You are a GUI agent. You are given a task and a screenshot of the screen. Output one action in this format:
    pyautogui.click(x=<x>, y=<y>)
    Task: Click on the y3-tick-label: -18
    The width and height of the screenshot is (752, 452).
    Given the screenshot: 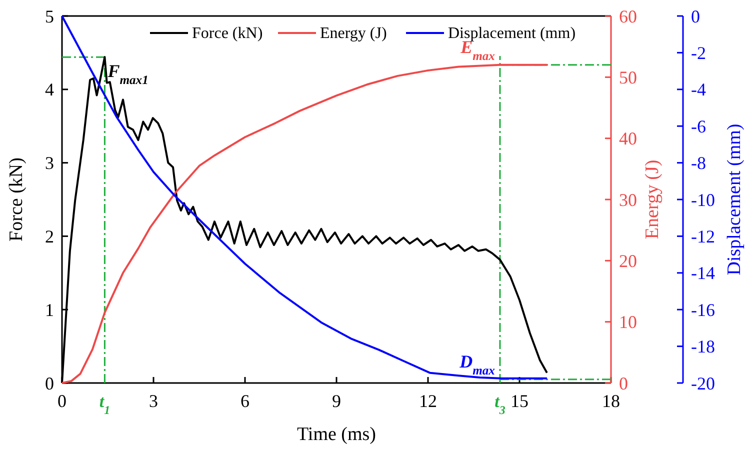 What is the action you would take?
    pyautogui.click(x=703, y=346)
    